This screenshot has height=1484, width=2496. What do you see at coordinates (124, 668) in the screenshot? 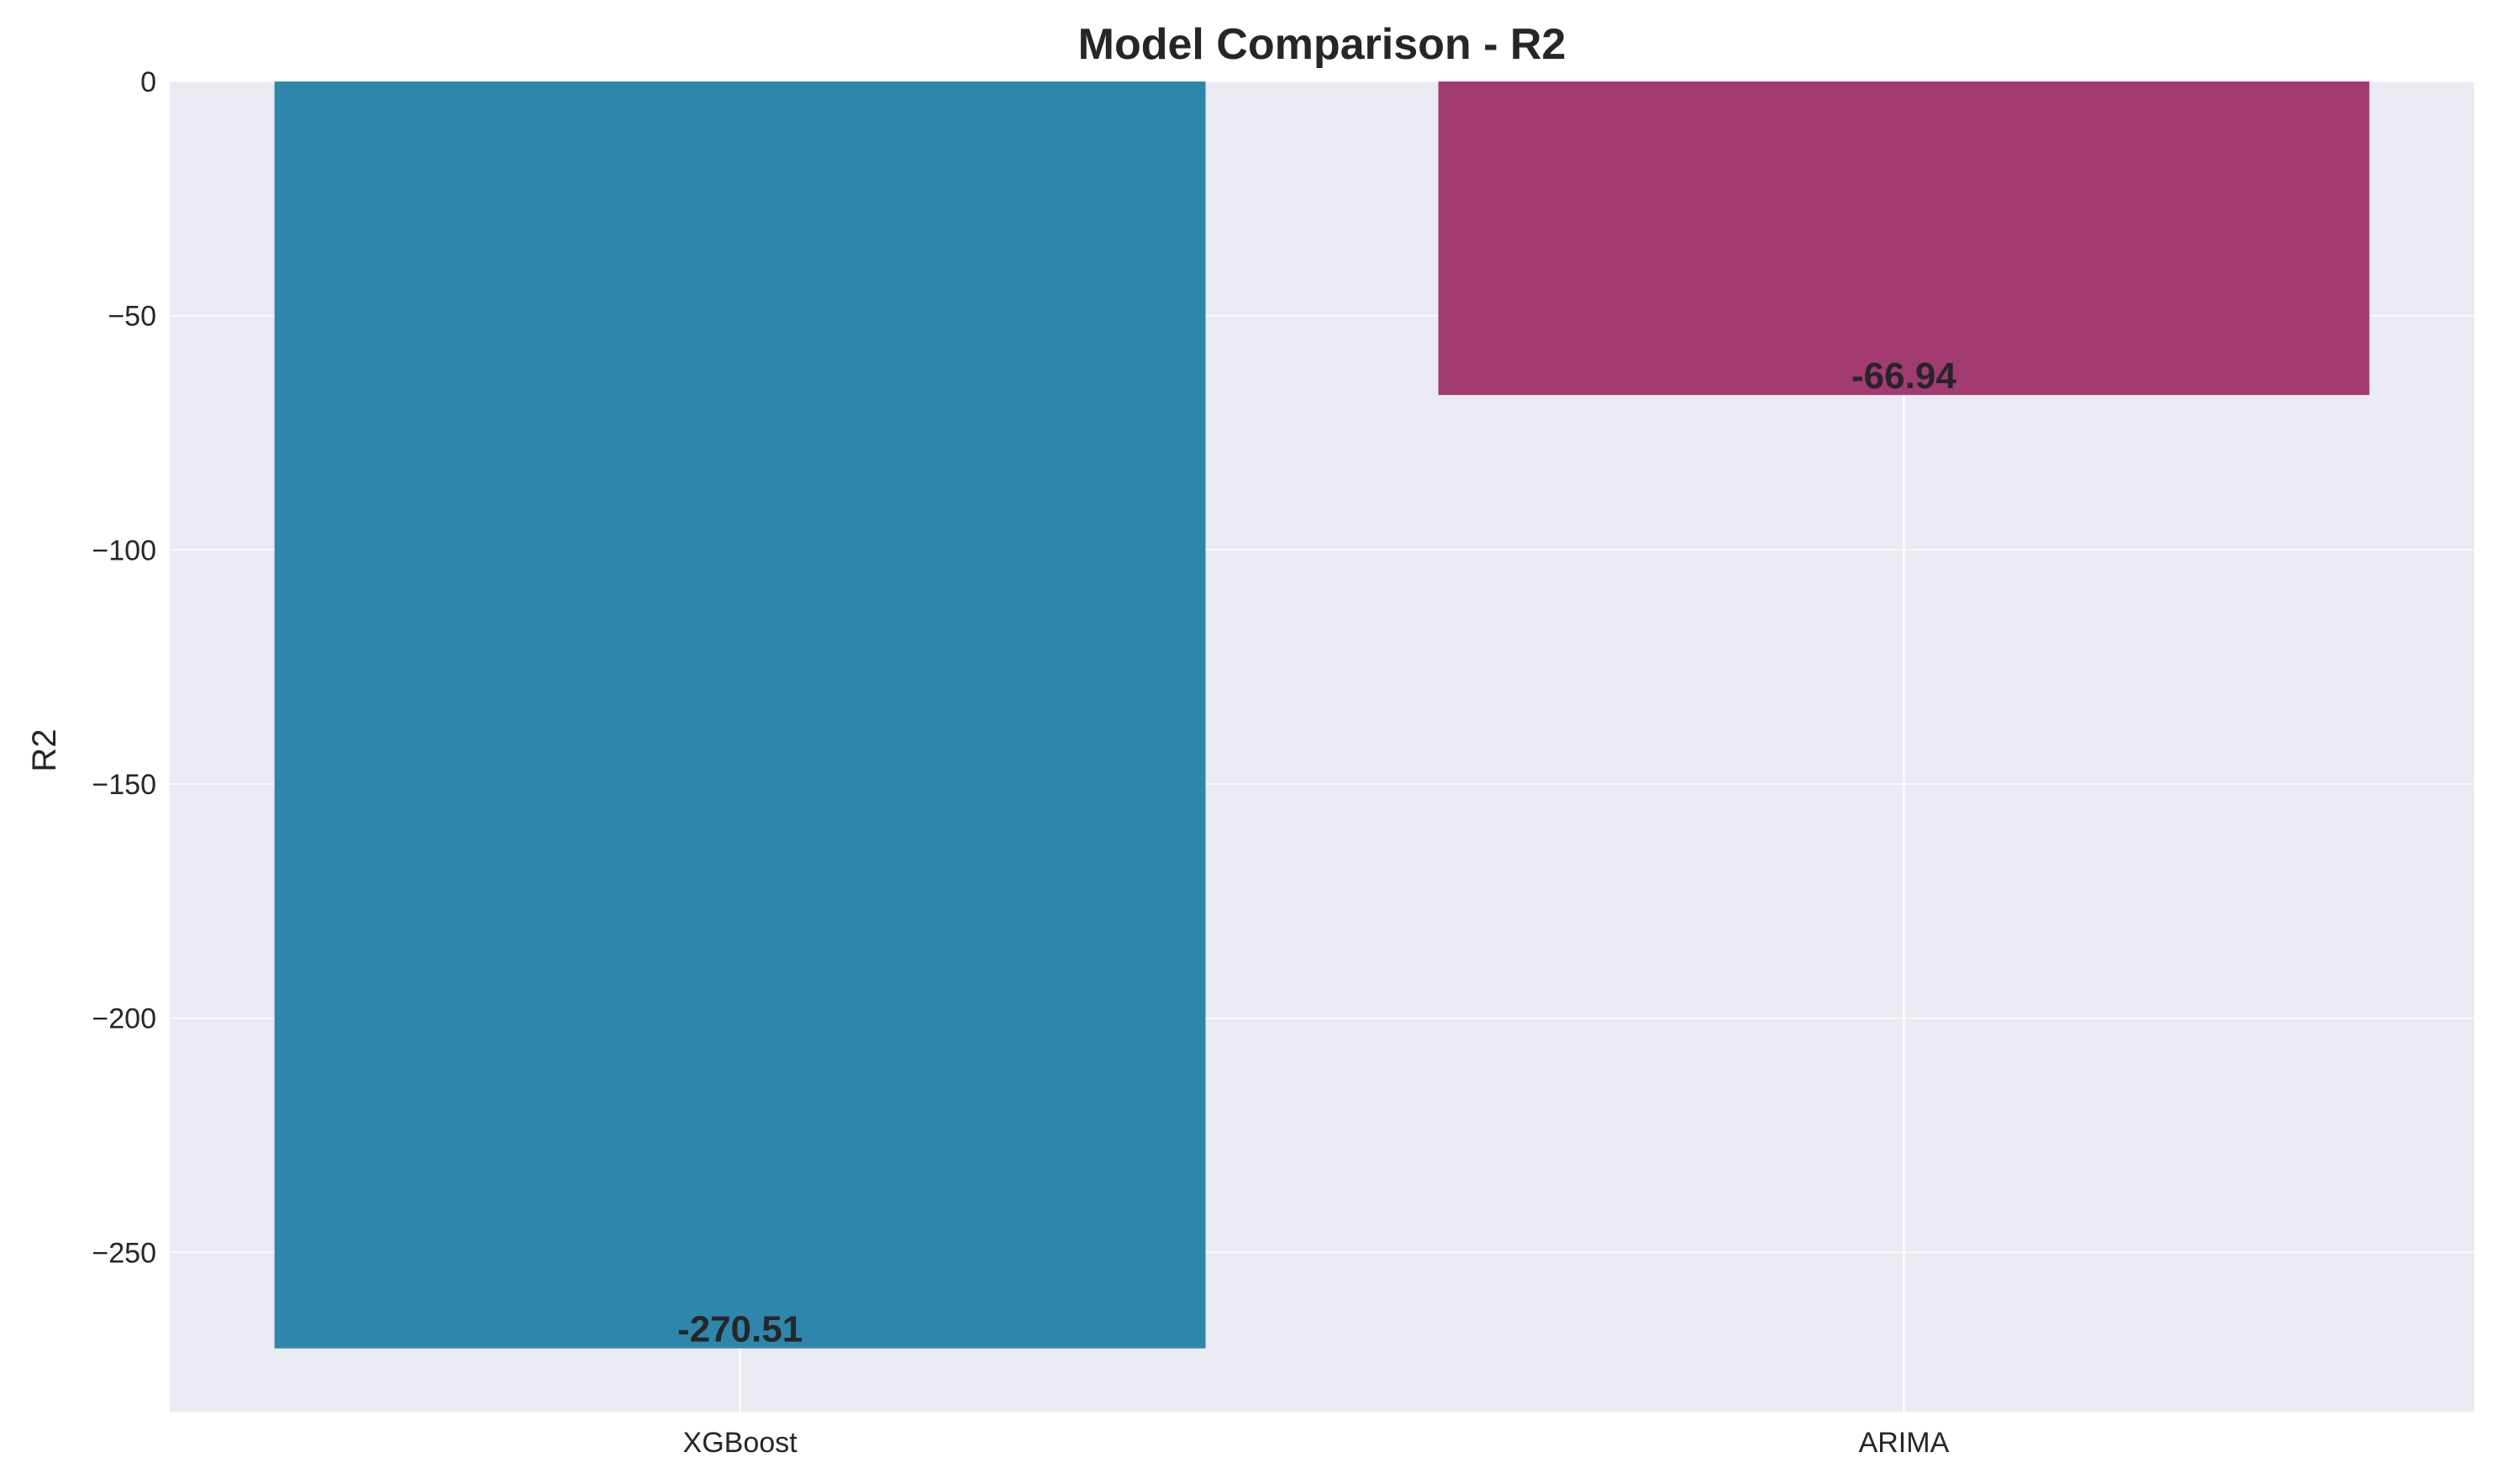
I see `y-tick-labels: 0 −50 −100 −150 −200 −250` at bounding box center [124, 668].